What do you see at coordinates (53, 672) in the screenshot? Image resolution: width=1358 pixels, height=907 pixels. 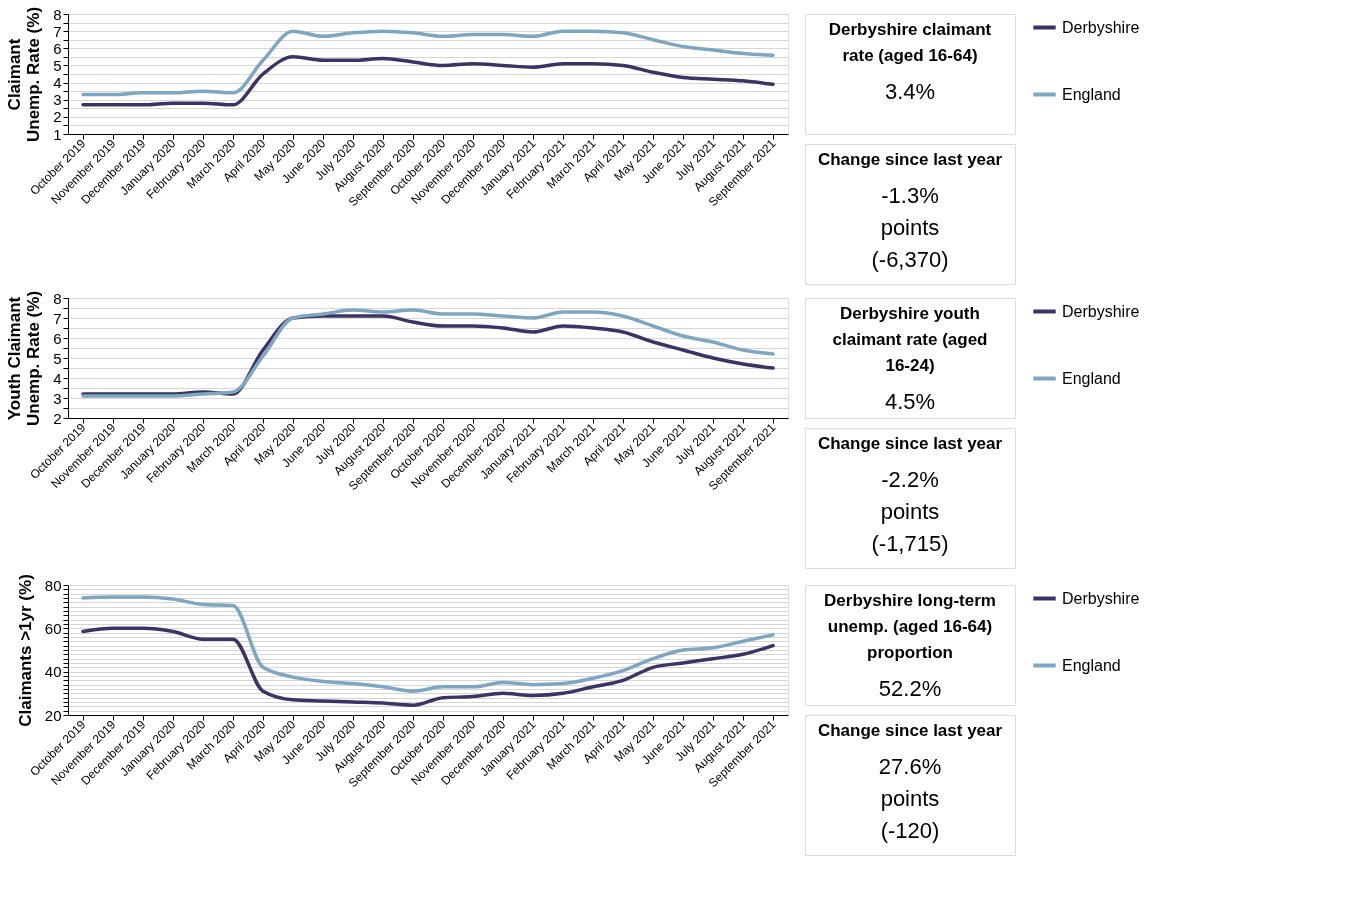 I see `y-tick-label: 40` at bounding box center [53, 672].